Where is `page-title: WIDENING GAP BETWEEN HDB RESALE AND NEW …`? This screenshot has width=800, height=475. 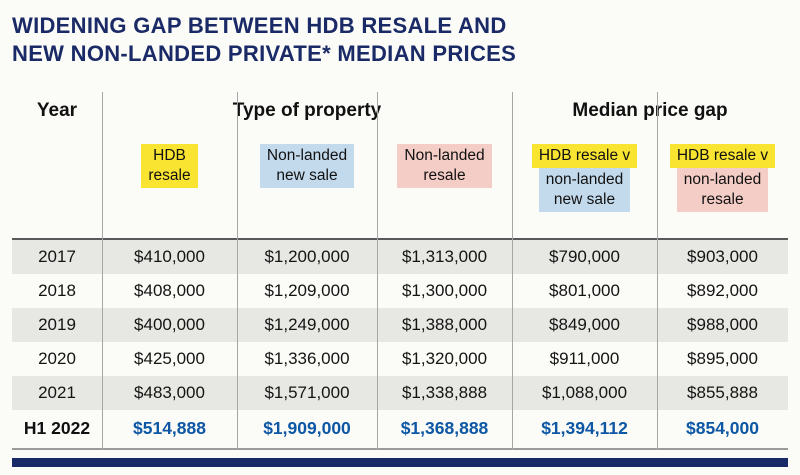 page-title: WIDENING GAP BETWEEN HDB RESALE AND NEW … is located at coordinates (264, 39).